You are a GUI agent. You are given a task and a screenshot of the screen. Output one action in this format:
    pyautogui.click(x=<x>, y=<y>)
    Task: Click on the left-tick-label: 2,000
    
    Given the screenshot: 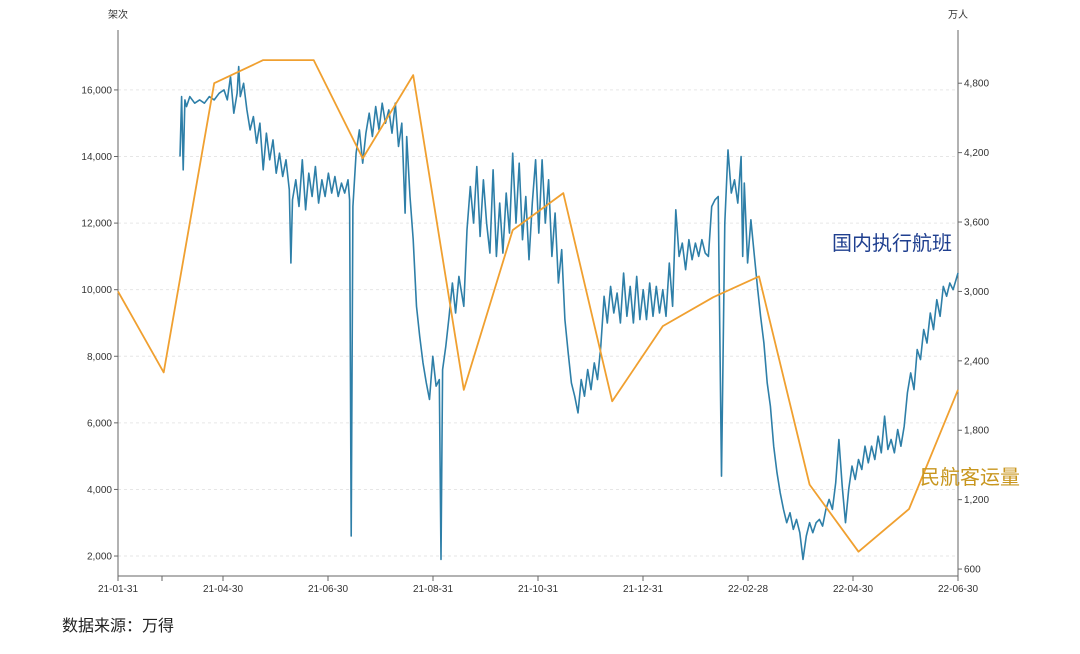 What is the action you would take?
    pyautogui.click(x=99, y=557)
    